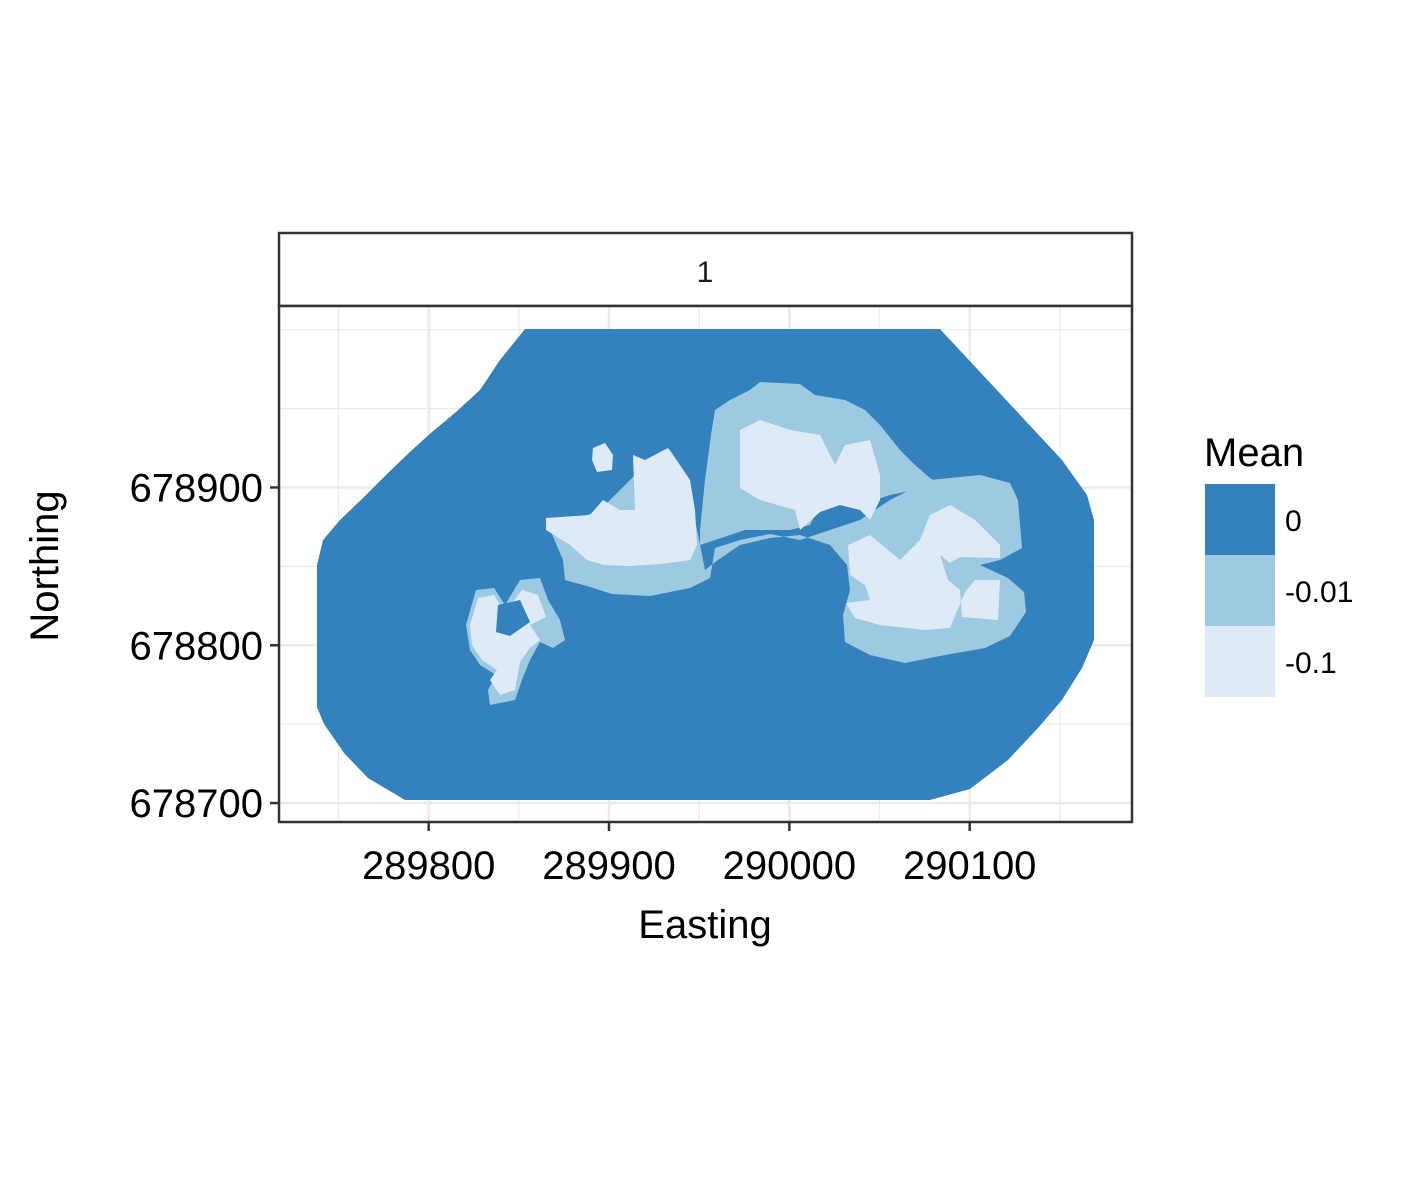 The width and height of the screenshot is (1417, 1181). I want to click on x-tick-label: 290100, so click(969, 866).